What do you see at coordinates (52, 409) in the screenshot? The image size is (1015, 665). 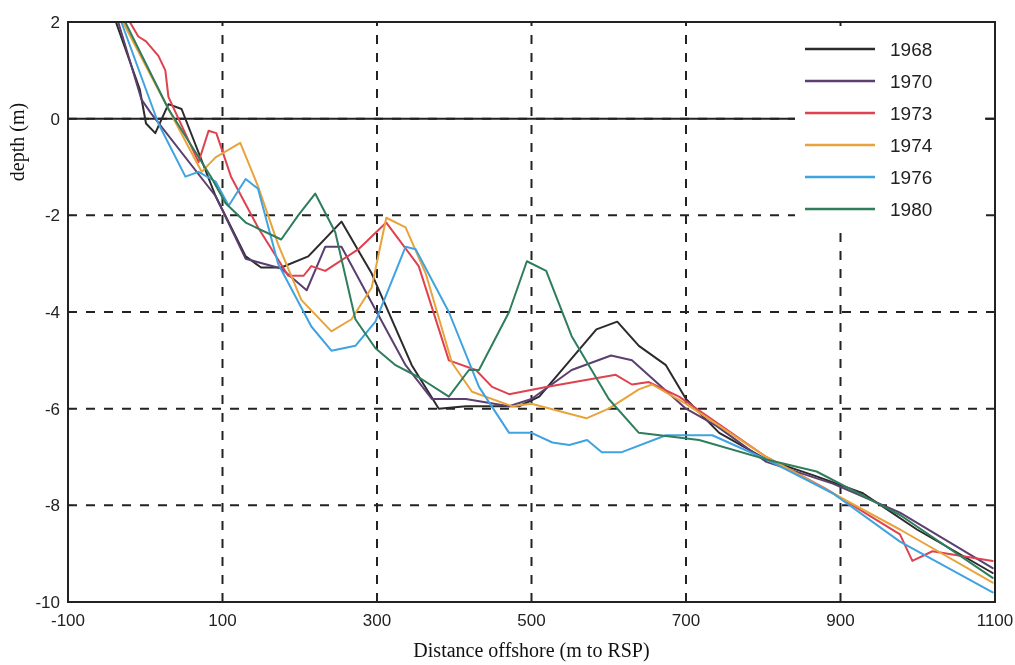 I see `y-tick-label: -6` at bounding box center [52, 409].